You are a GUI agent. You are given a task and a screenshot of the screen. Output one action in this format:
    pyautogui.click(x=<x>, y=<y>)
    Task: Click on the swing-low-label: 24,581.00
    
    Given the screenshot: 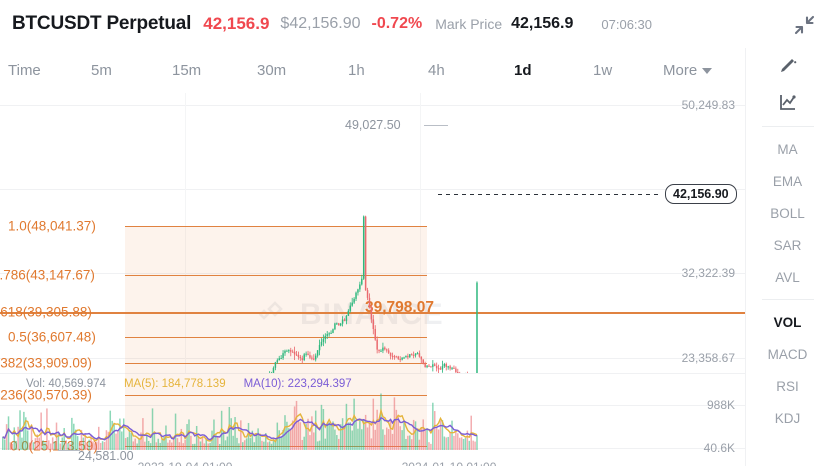 What is the action you would take?
    pyautogui.click(x=106, y=456)
    